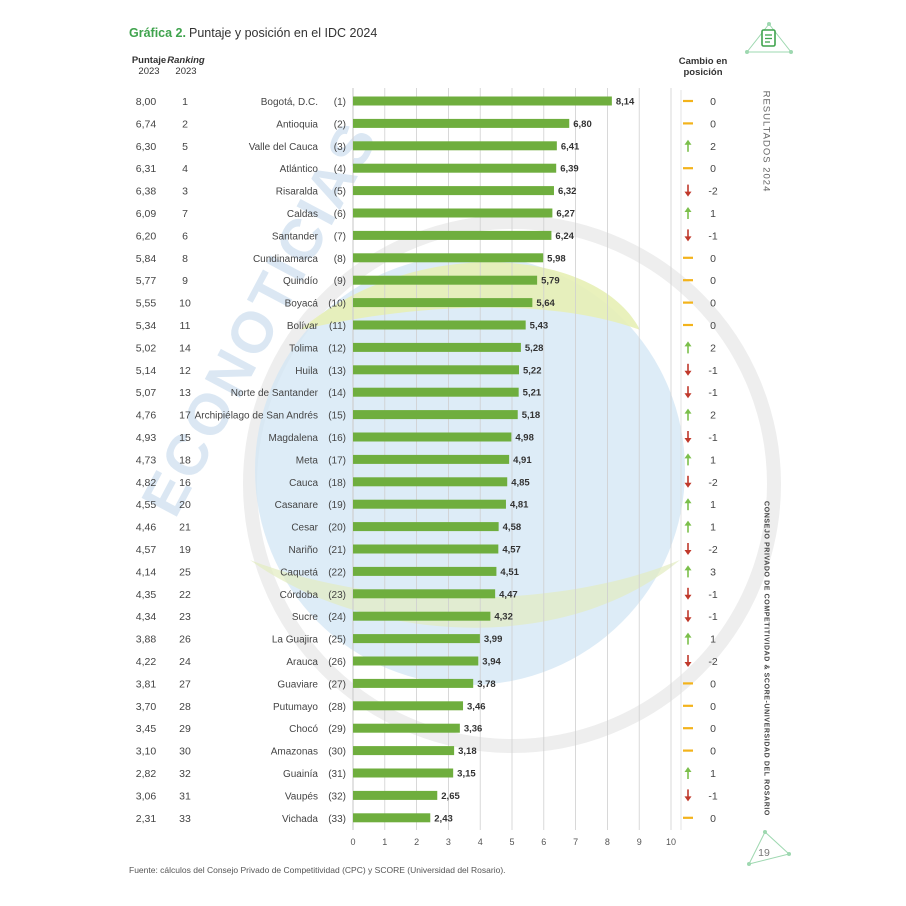  I want to click on department-rank: (1), so click(340, 102).